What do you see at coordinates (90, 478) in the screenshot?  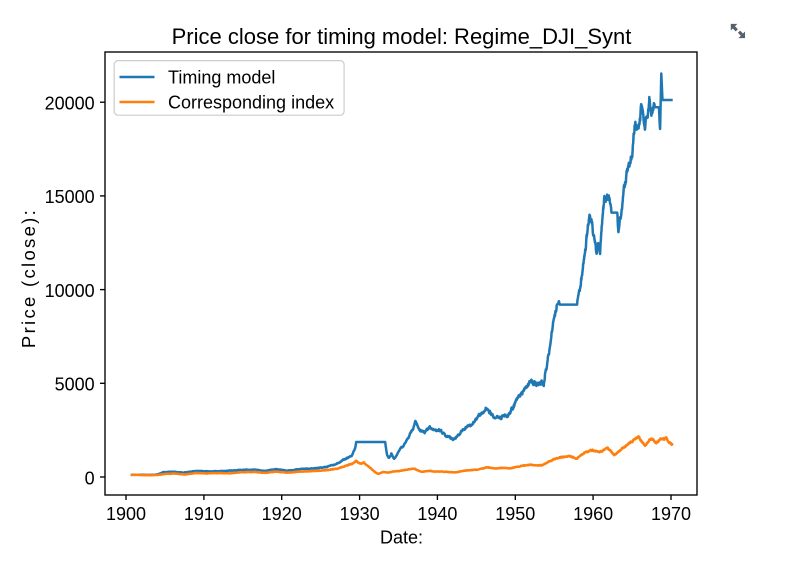 I see `svg-text: 0` at bounding box center [90, 478].